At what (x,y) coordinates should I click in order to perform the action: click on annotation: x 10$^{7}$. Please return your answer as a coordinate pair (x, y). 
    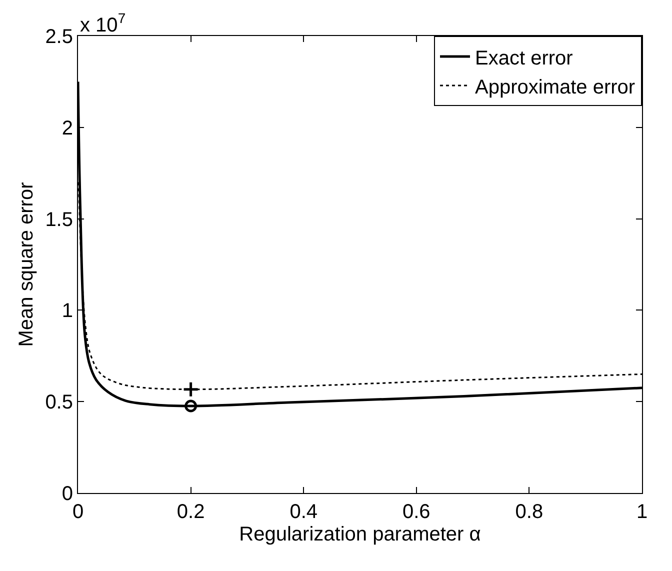
    Looking at the image, I should click on (103, 23).